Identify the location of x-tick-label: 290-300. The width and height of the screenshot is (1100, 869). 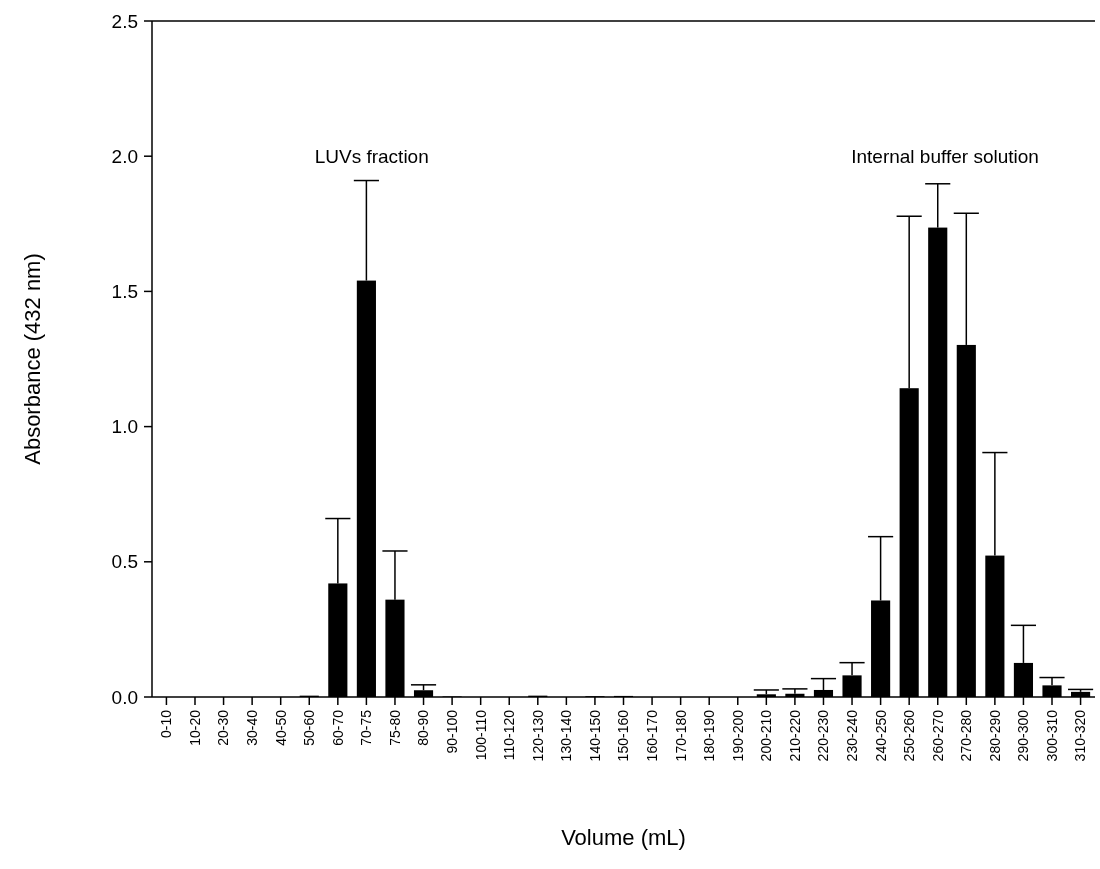
(1023, 735).